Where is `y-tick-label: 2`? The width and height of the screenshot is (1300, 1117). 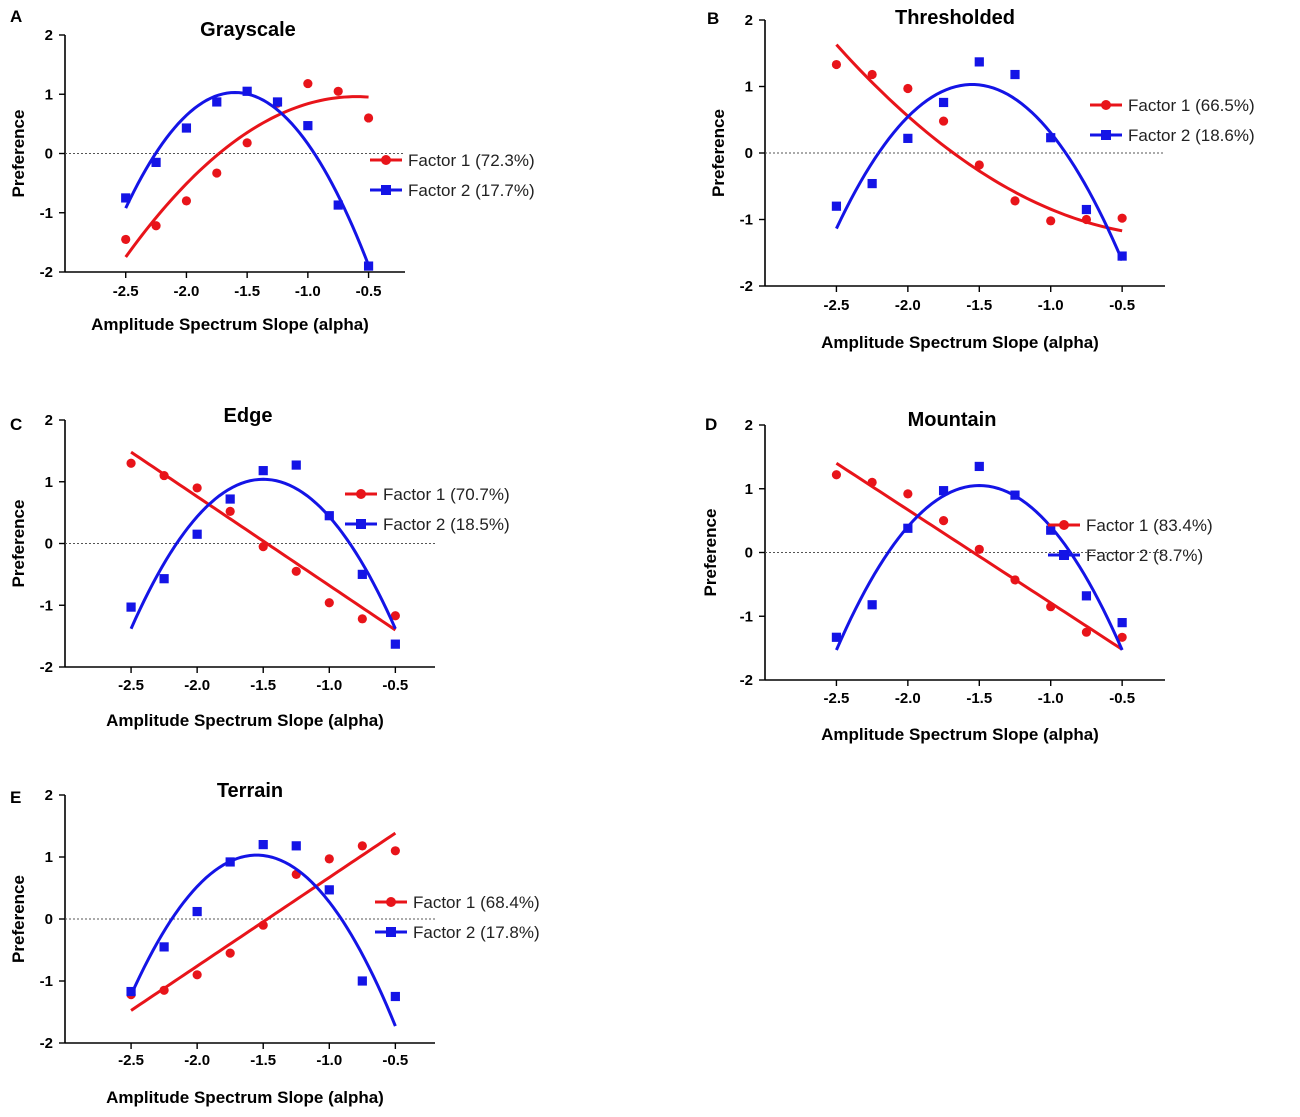
y-tick-label: 2 is located at coordinates (749, 425).